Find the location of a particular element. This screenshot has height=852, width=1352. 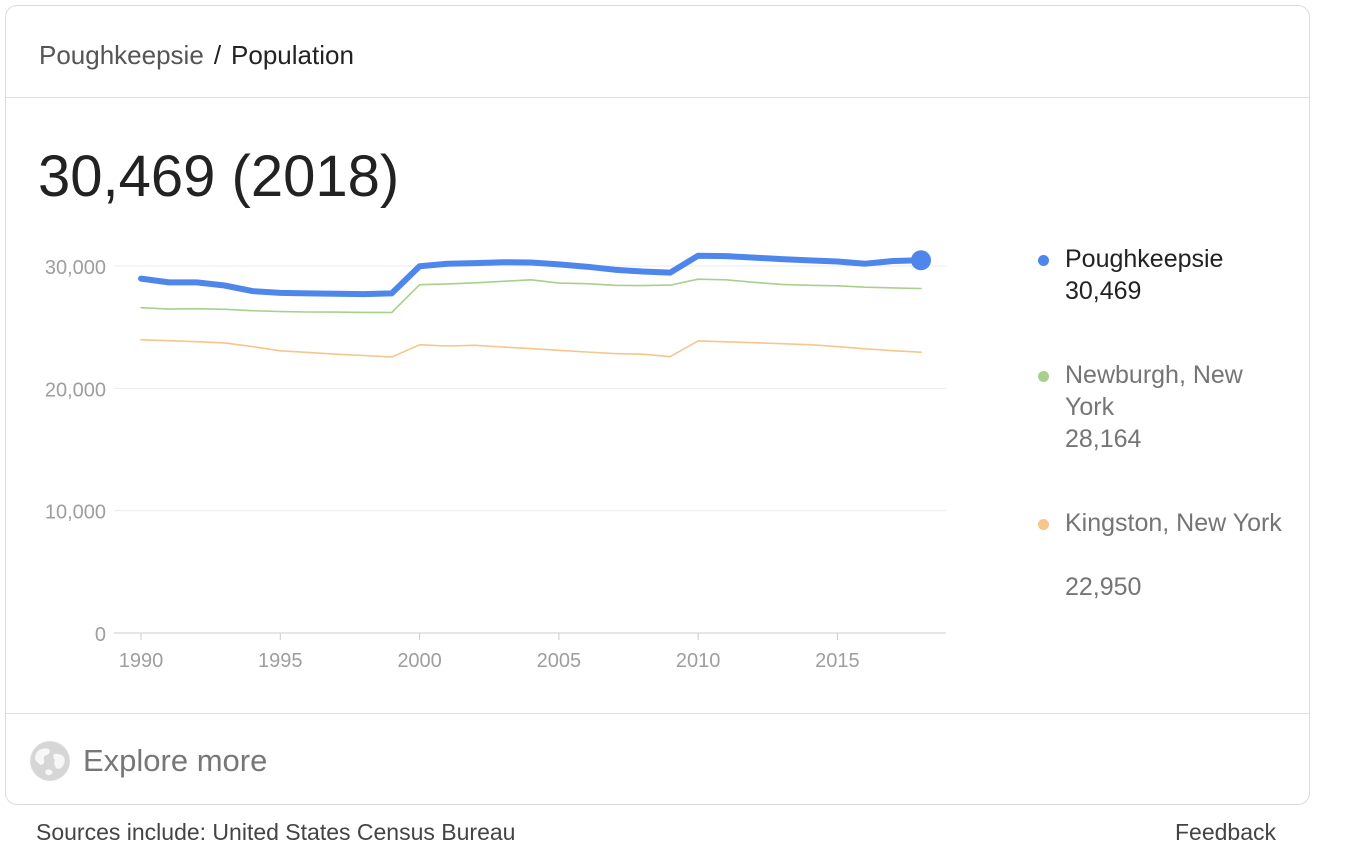

legend-name: Kingston, New York is located at coordinates (1173, 523).